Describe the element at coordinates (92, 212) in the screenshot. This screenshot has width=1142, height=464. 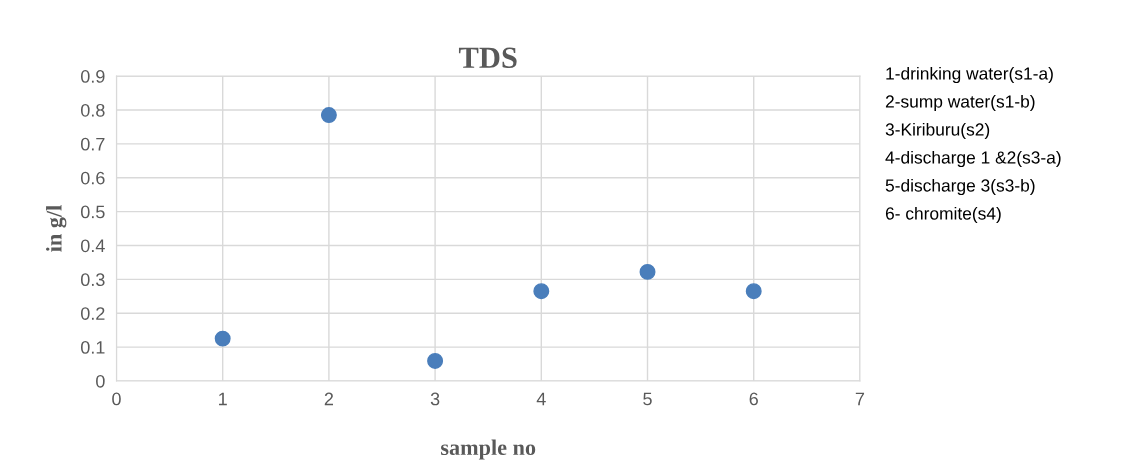
I see `y-tick-label: 0.5` at that location.